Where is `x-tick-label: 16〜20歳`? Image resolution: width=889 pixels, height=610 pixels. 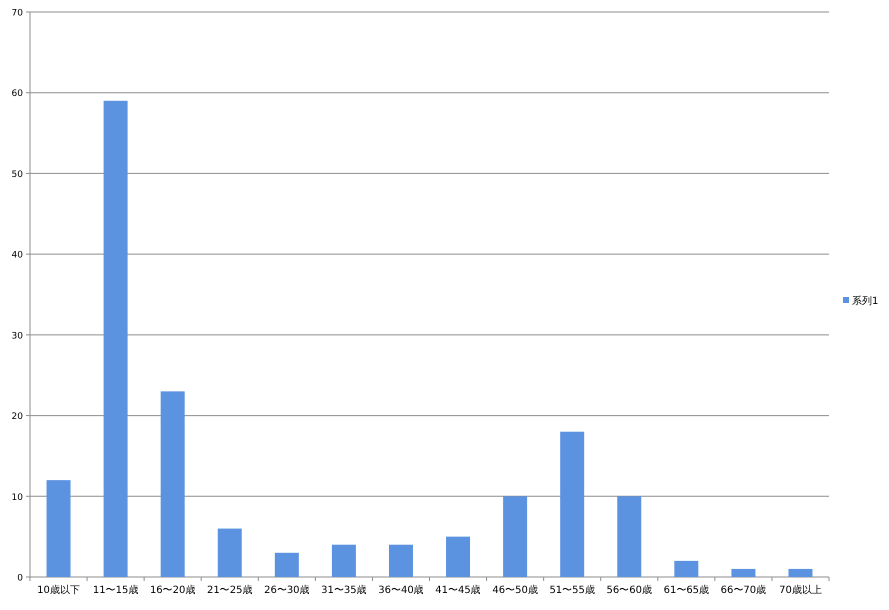
x-tick-label: 16〜20歳 is located at coordinates (173, 590).